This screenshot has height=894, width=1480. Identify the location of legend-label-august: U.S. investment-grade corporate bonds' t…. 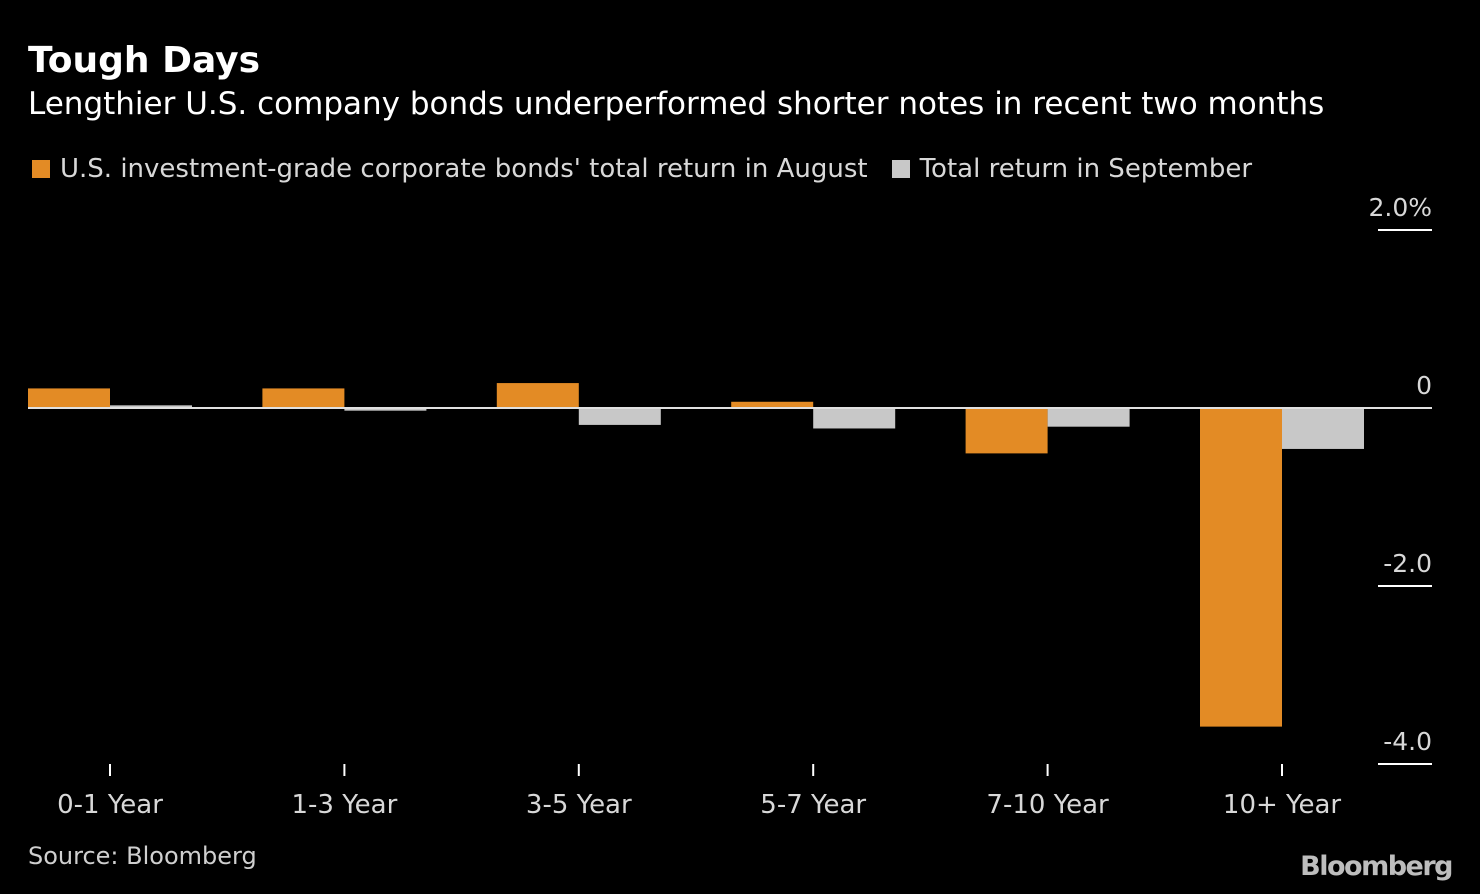
(464, 169).